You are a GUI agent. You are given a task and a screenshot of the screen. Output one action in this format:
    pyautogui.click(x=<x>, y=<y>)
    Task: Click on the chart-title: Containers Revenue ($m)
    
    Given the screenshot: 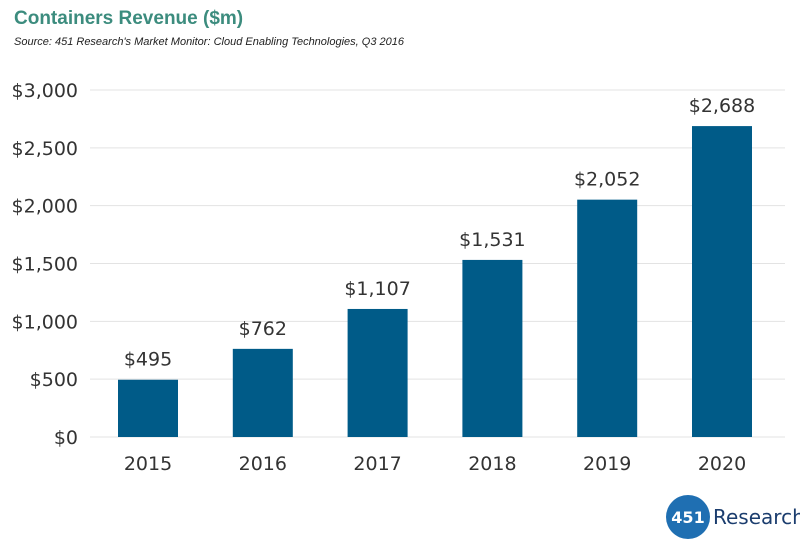 What is the action you would take?
    pyautogui.click(x=129, y=18)
    